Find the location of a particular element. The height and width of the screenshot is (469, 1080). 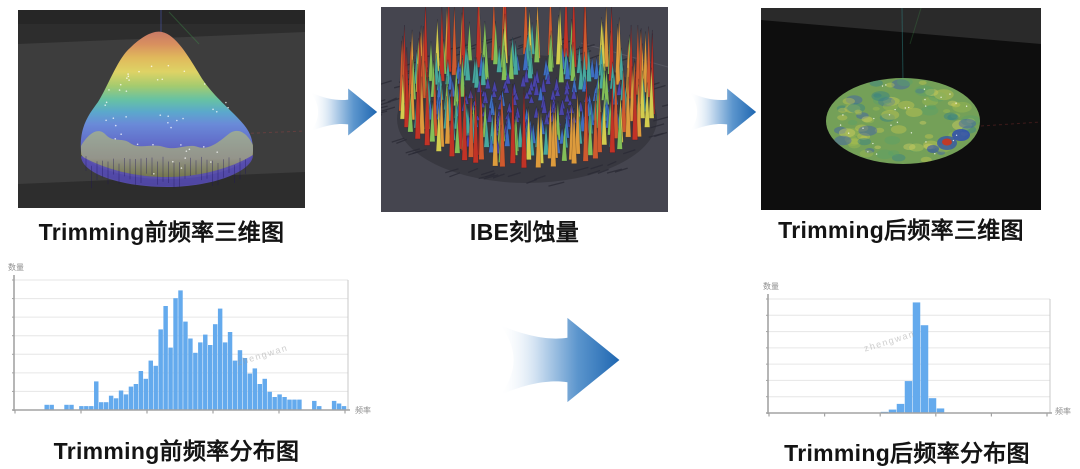

caption-before-3d: Trimming前频率三维图 is located at coordinates (161, 232).